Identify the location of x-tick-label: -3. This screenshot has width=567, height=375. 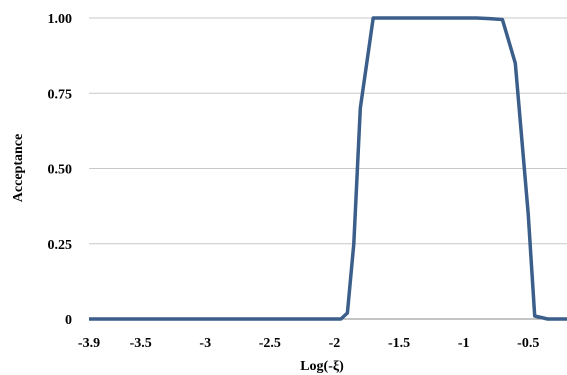
(205, 343).